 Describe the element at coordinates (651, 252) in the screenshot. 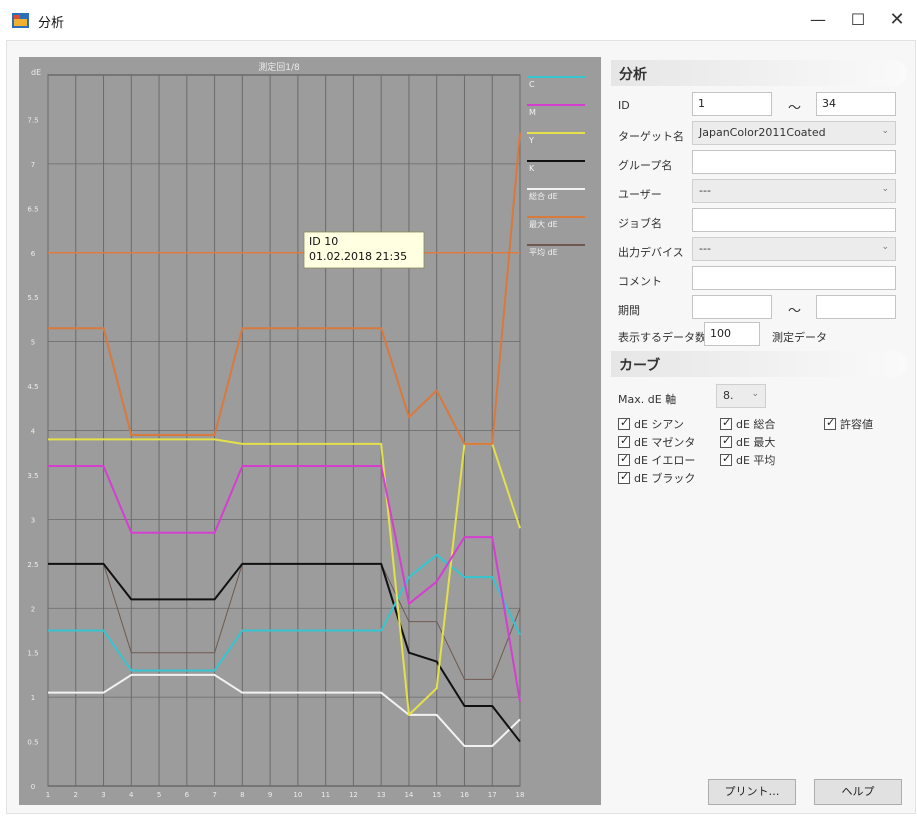

I see `device-label: 出力デバイス` at that location.